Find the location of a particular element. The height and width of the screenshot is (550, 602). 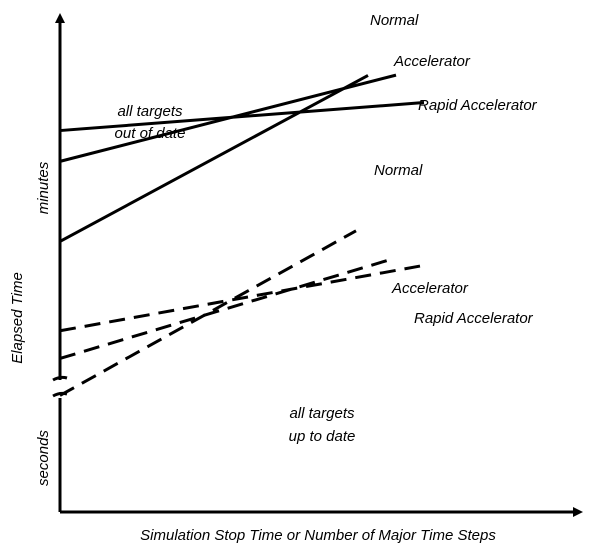

series-line-rapid-accelerator-solid is located at coordinates (242, 117).